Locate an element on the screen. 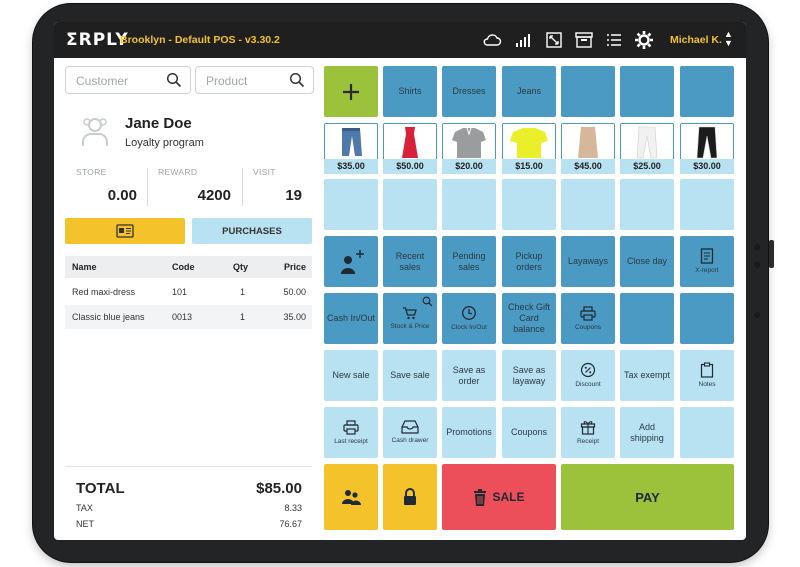 The image size is (800, 567). customer-search is located at coordinates (128, 80).